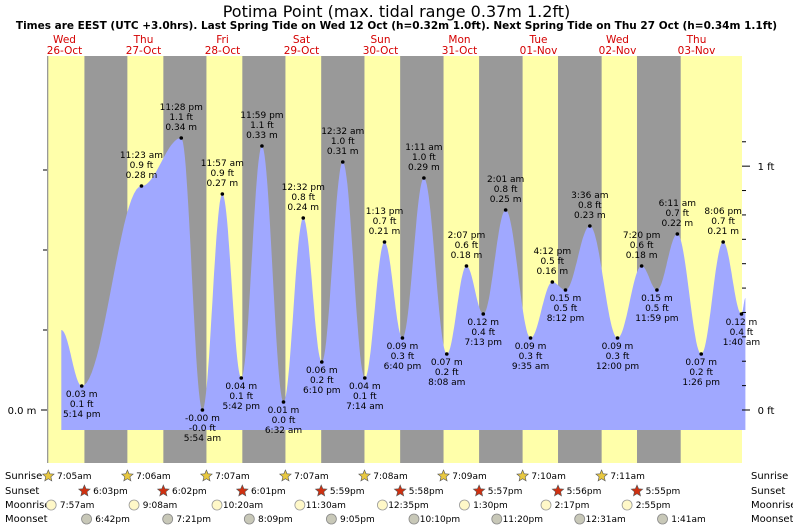  Describe the element at coordinates (490, 506) in the screenshot. I see `moonrise-time: 1:30pm` at that location.